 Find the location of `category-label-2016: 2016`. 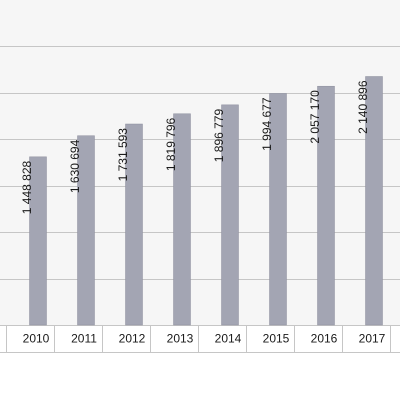

category-label-2016: 2016 is located at coordinates (324, 339).